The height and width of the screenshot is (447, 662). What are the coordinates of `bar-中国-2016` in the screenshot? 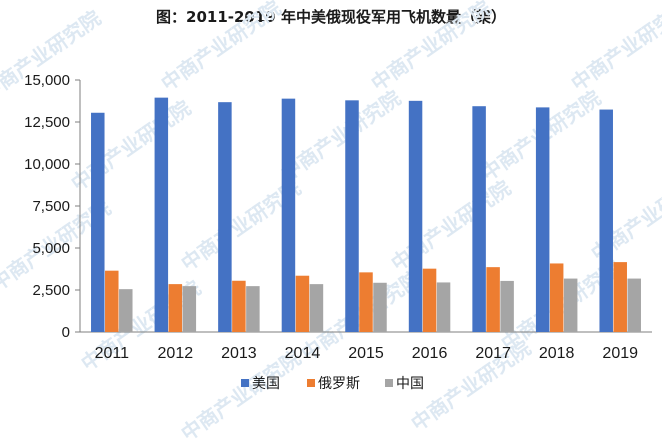 It's located at (443, 307).